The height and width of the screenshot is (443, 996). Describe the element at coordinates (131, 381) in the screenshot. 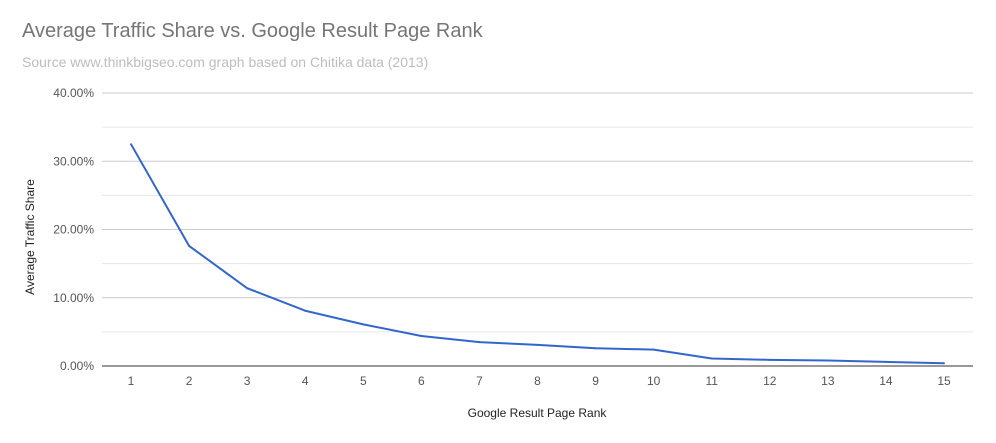

I see `x-tick-label: 1` at that location.